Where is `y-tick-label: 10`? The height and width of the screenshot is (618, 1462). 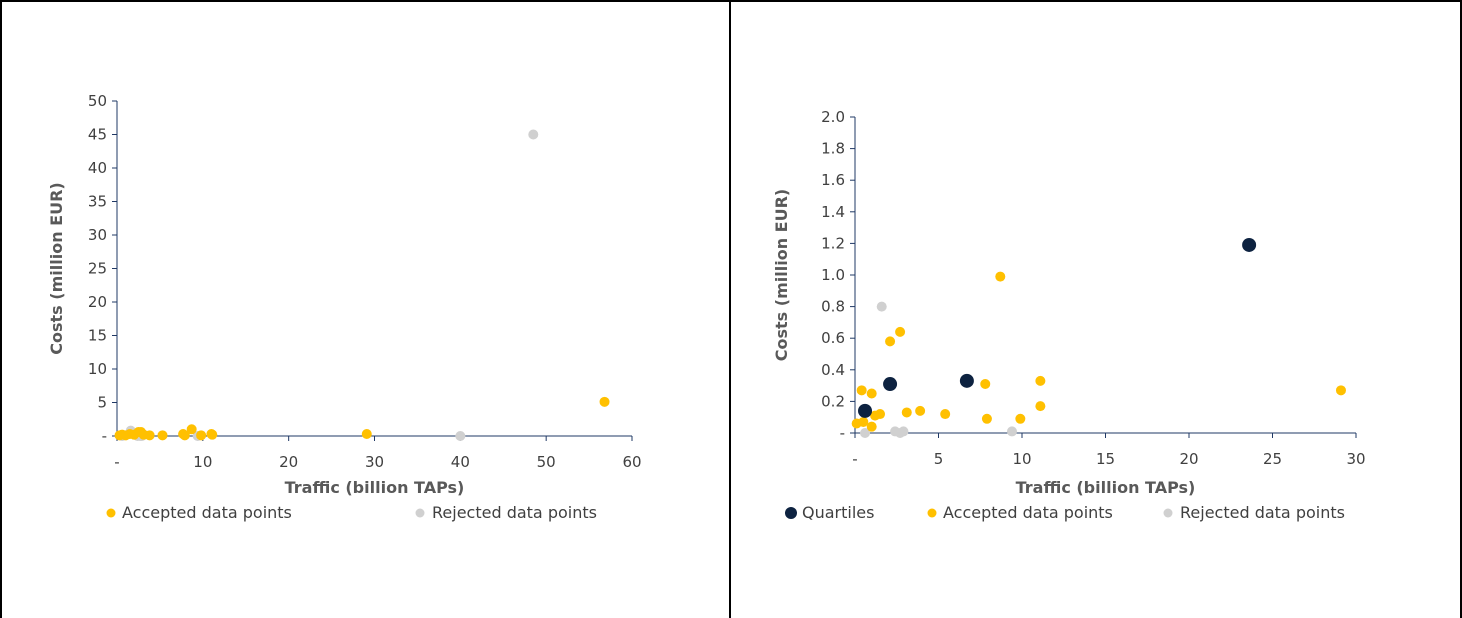
y-tick-label: 10 is located at coordinates (97, 369).